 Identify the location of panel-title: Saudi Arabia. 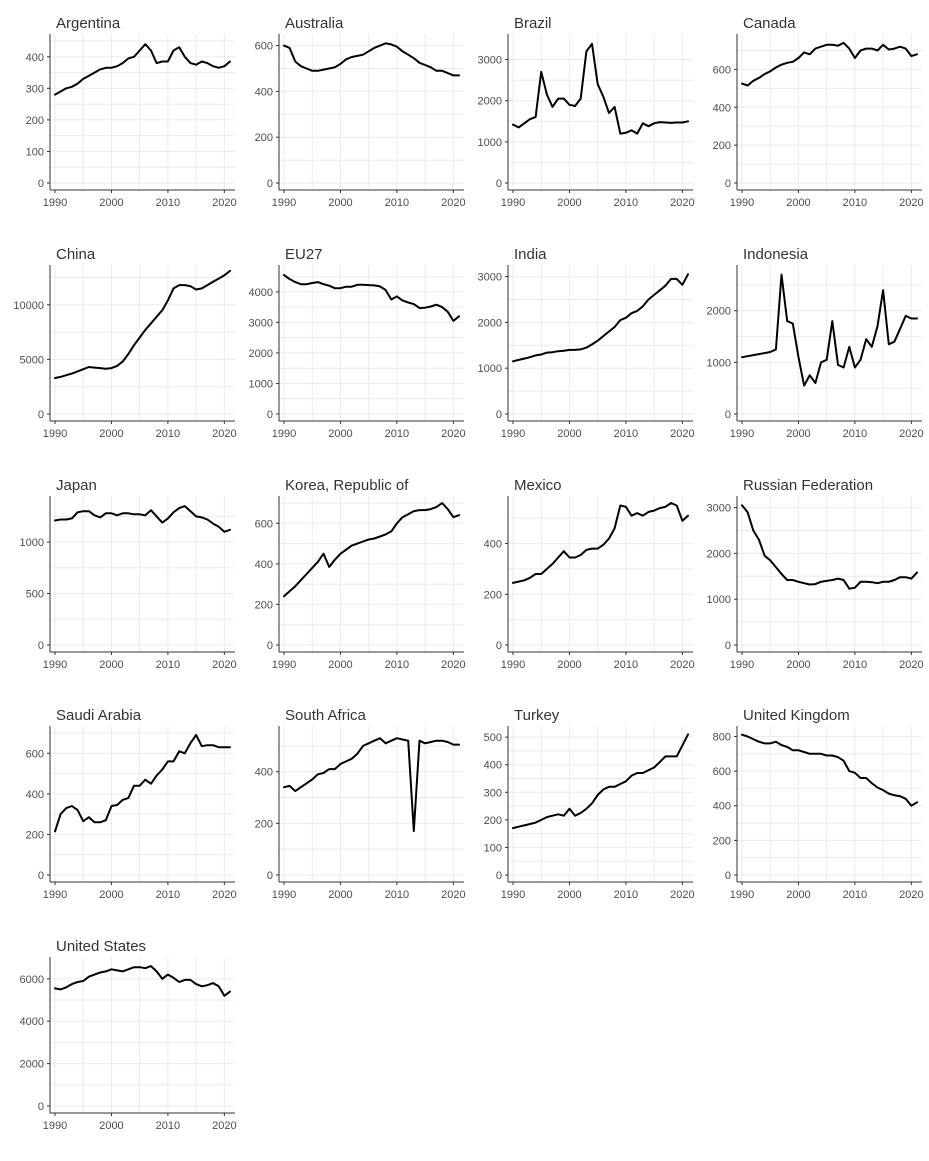
(99, 715).